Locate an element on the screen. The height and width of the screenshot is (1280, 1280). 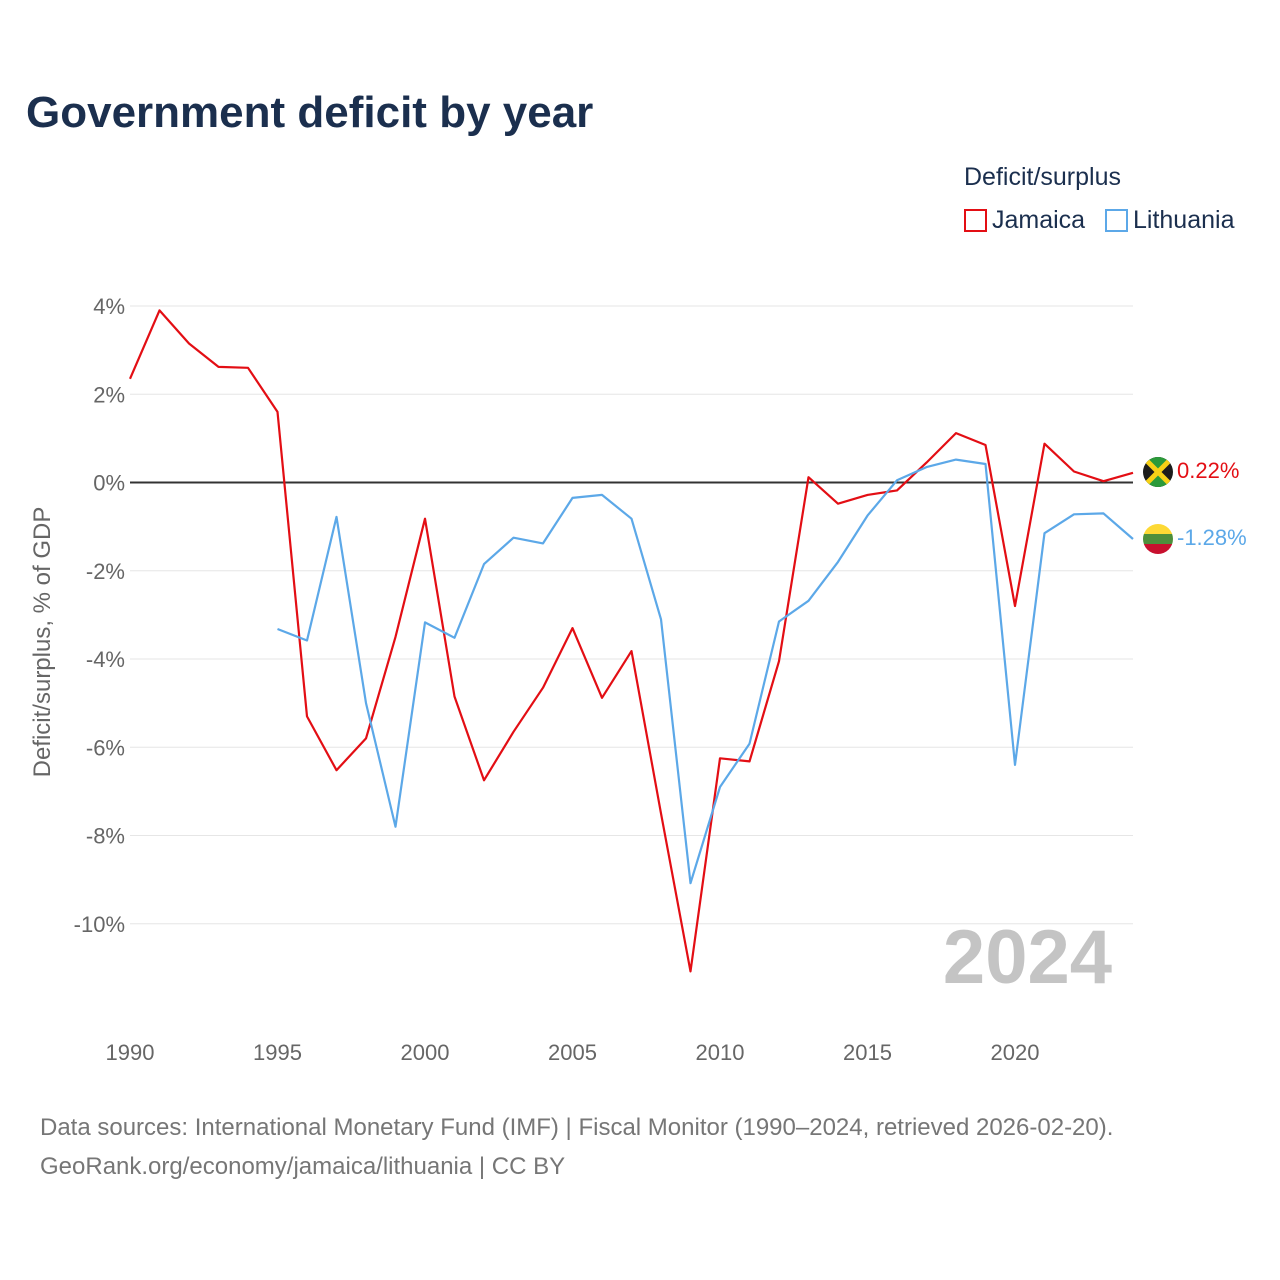
jamaica-end-label: 0.22% is located at coordinates (1208, 470).